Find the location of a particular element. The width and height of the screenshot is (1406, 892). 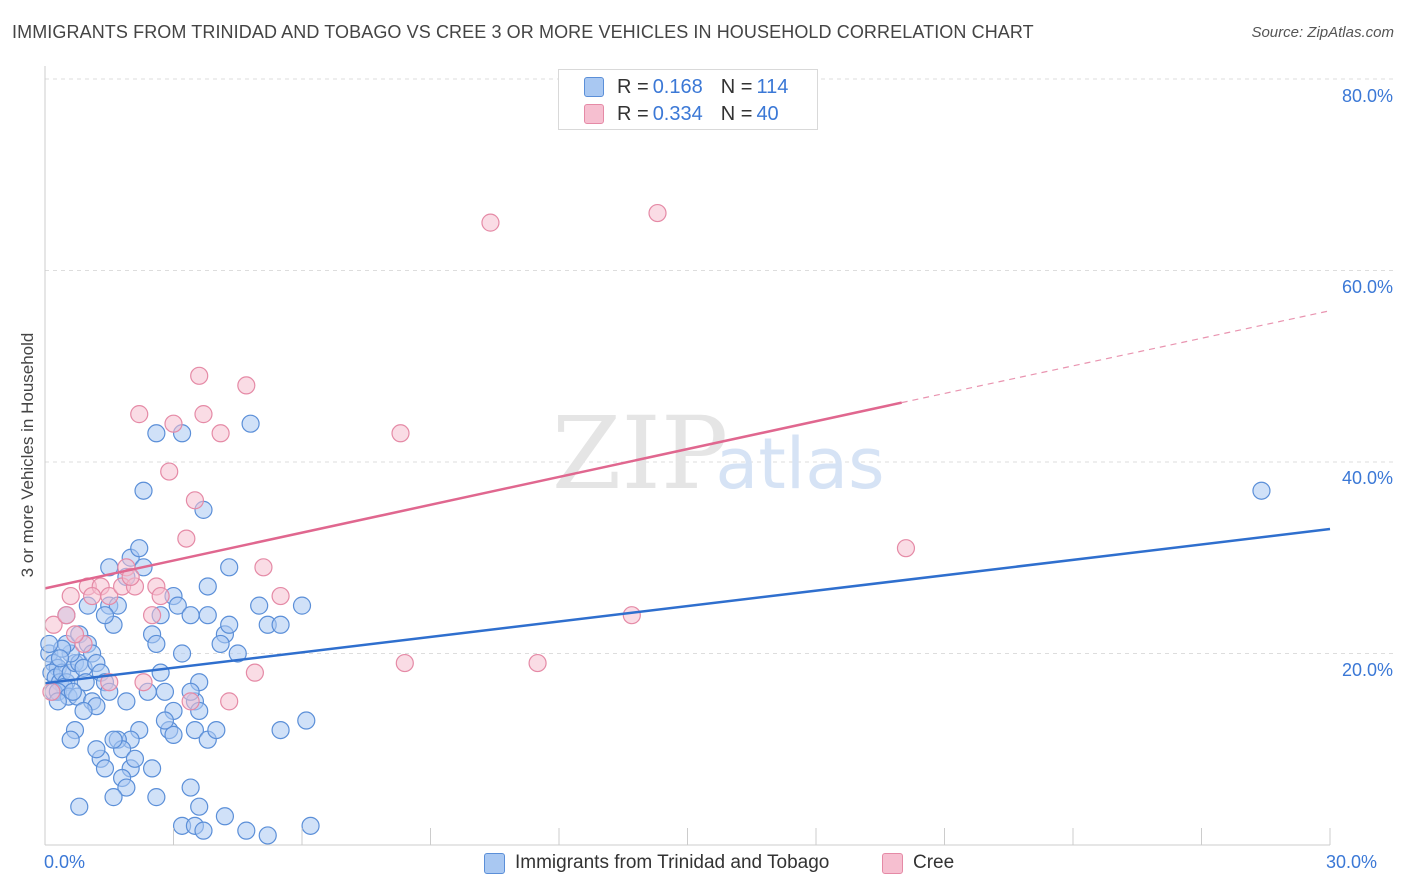

n-value: 114 is located at coordinates (772, 86).